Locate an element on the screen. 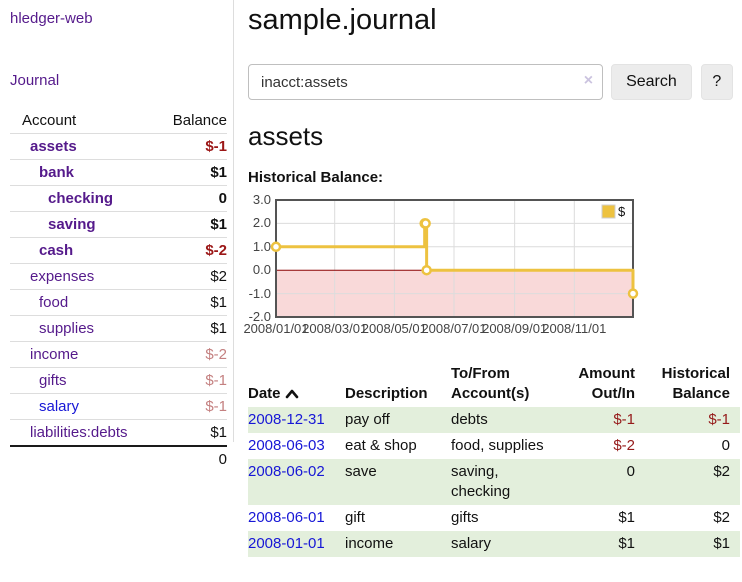 The image size is (742, 582). accounts-total-row: 0 is located at coordinates (118, 458).